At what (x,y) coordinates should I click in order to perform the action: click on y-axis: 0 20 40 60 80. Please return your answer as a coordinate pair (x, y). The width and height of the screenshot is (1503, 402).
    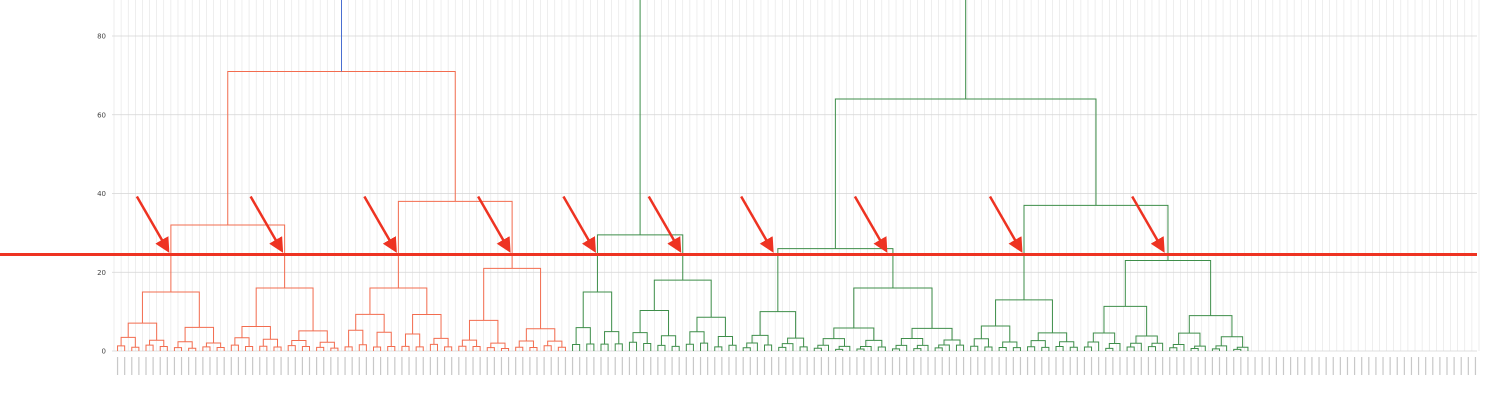
    Looking at the image, I should click on (101, 194).